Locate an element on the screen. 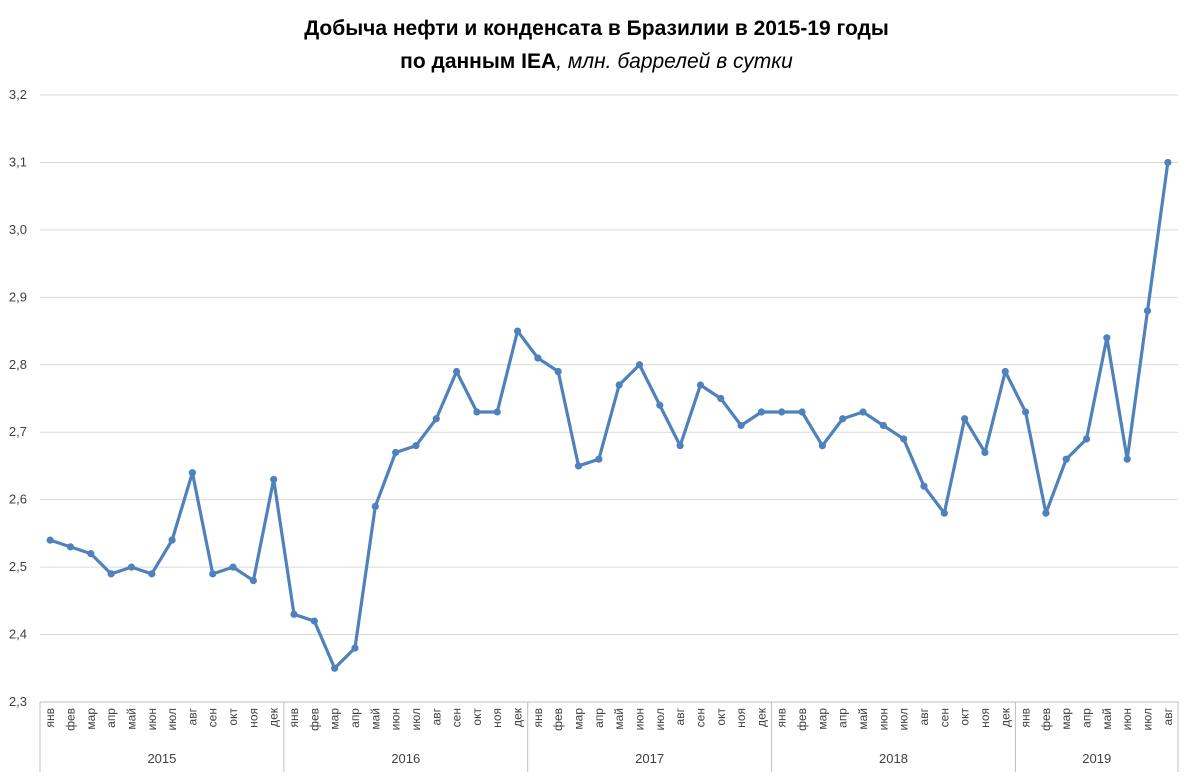 The image size is (1193, 781). chart-title-sub: по данным IEA, млн. баррелей в сутки is located at coordinates (596, 61).